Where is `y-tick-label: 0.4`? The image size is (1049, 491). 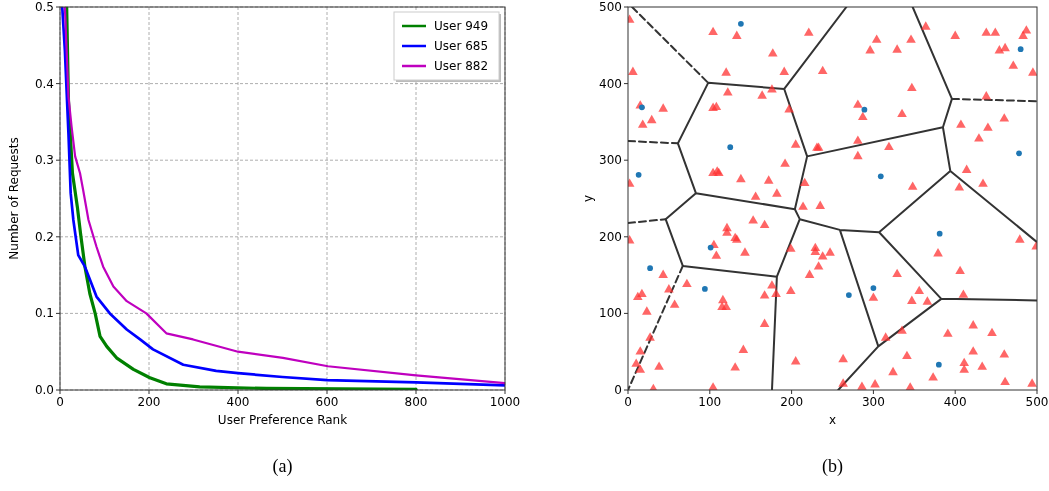 y-tick-label: 0.4 is located at coordinates (44, 83).